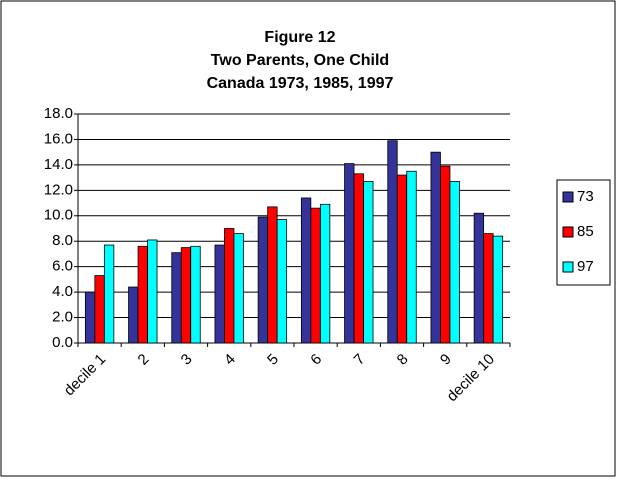 This screenshot has width=617, height=483. I want to click on chart-title: Two Parents, One Child, so click(300, 60).